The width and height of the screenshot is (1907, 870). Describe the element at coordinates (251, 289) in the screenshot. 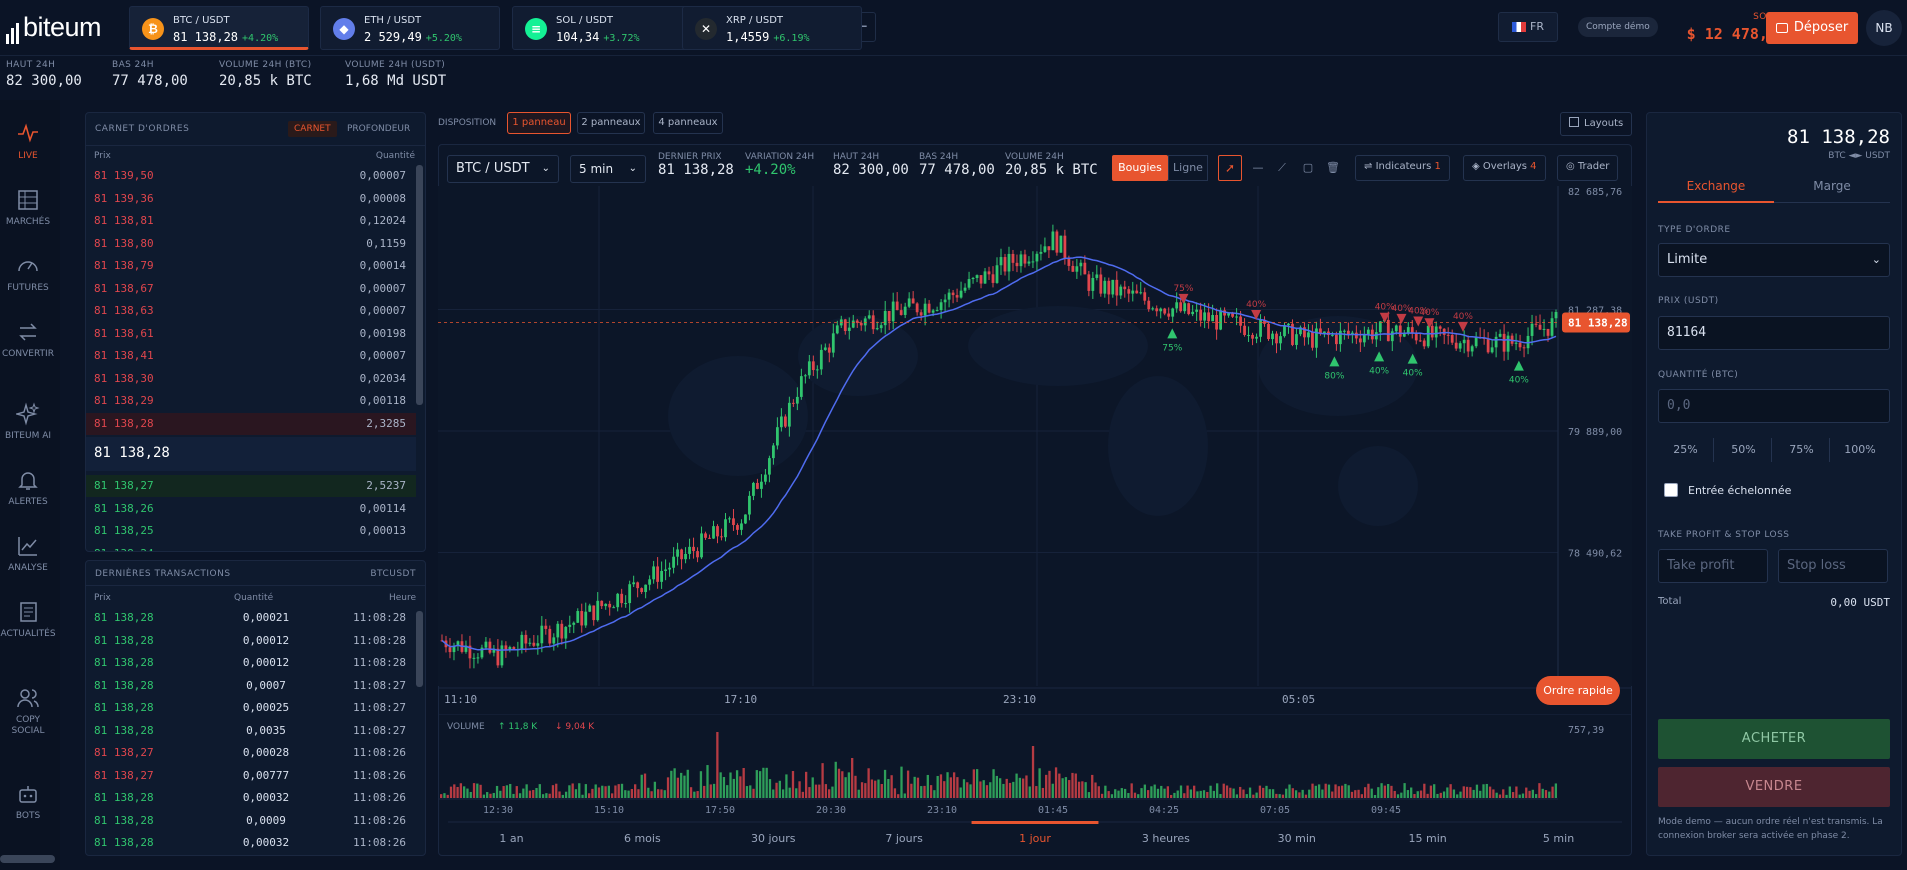

I see `ask-row: 81 138,67 0,00007` at that location.